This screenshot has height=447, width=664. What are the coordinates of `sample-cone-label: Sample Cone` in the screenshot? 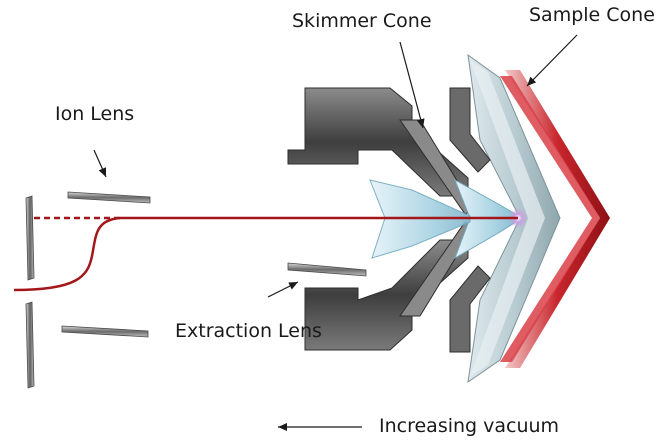 It's located at (592, 15).